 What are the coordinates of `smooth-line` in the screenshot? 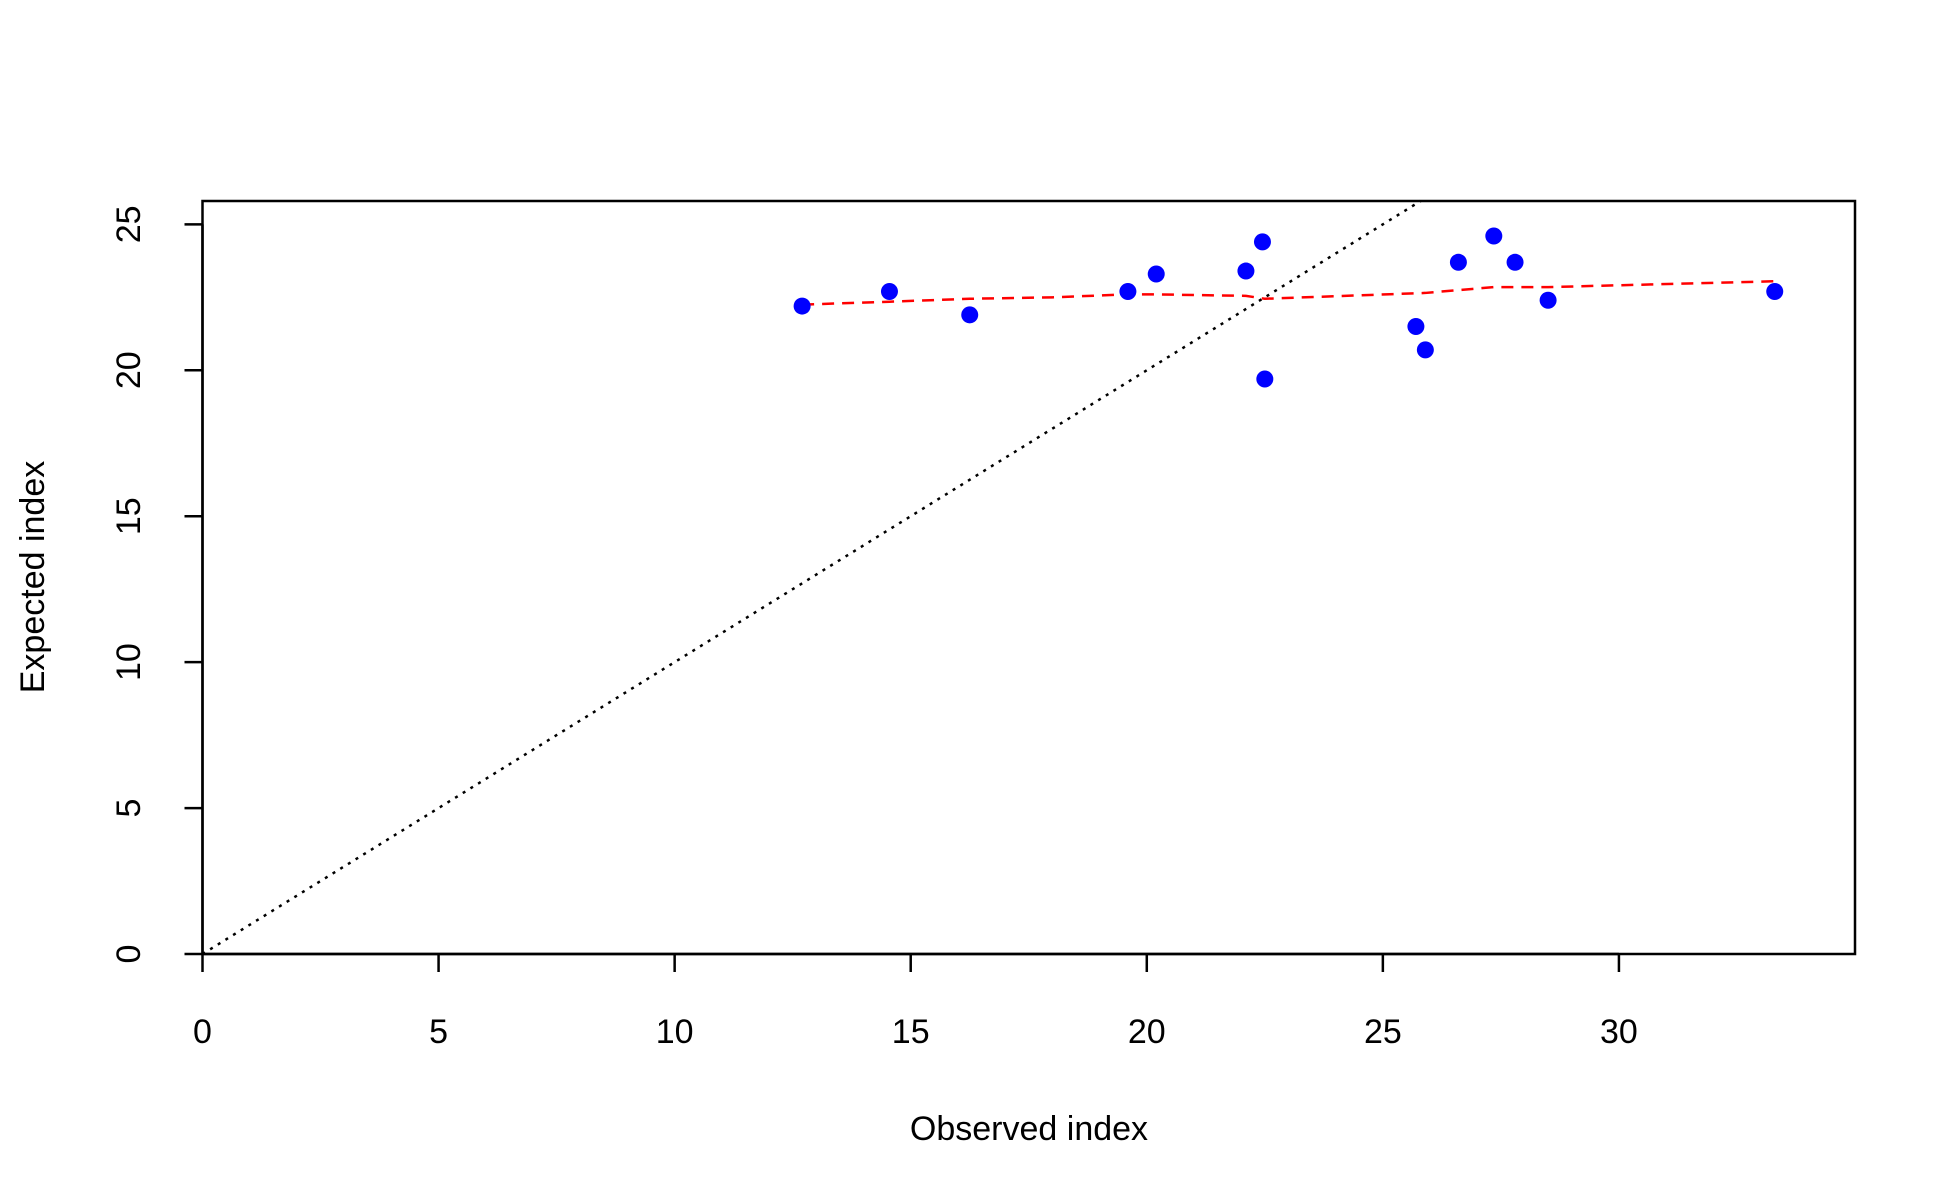 It's located at (1288, 293).